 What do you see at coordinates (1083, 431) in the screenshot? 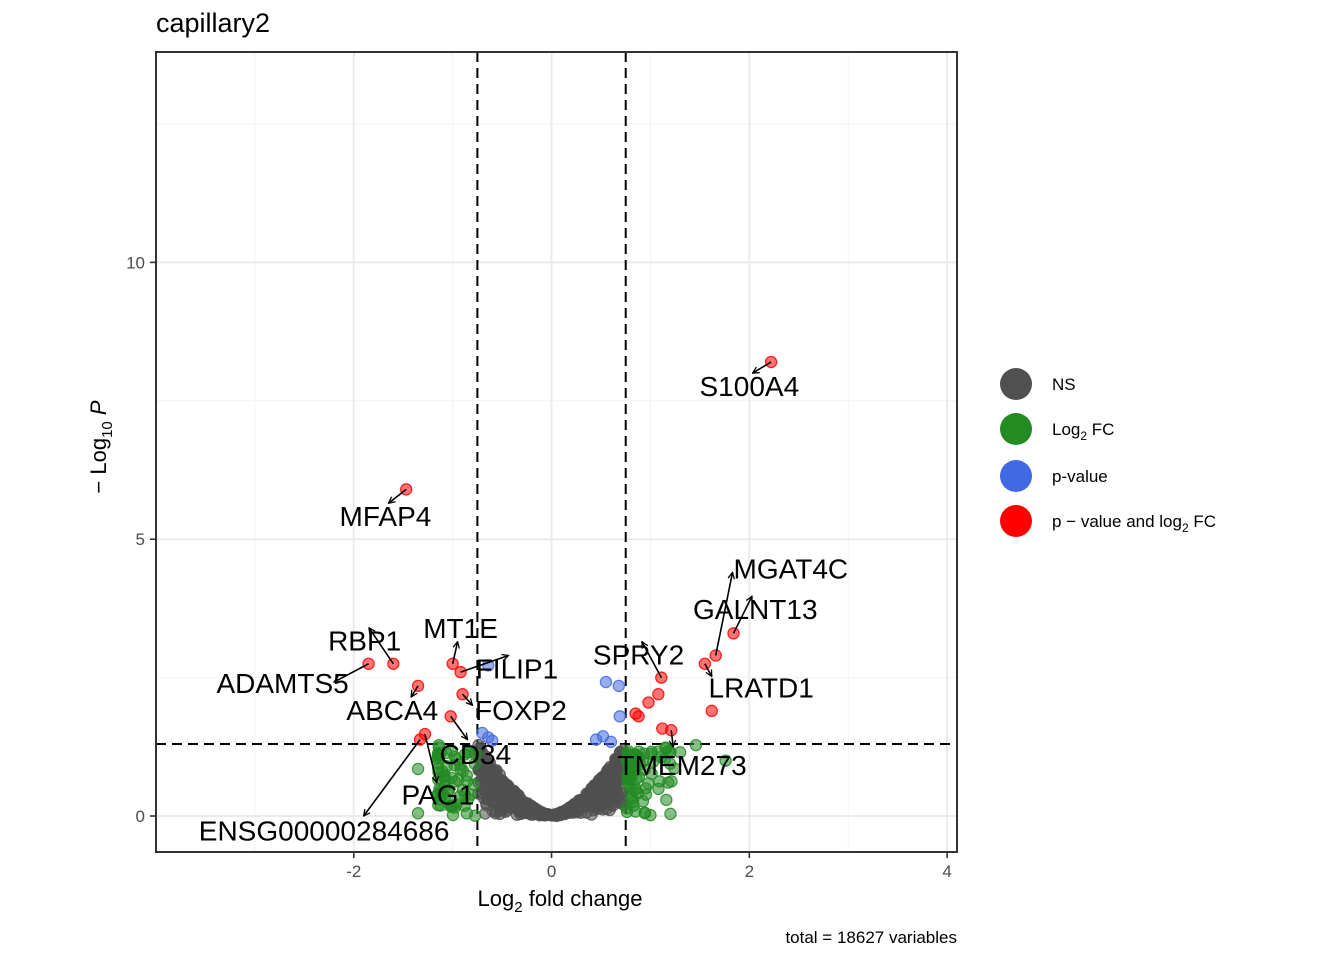
I see `legend-label-log2fc: Log2 FC` at bounding box center [1083, 431].